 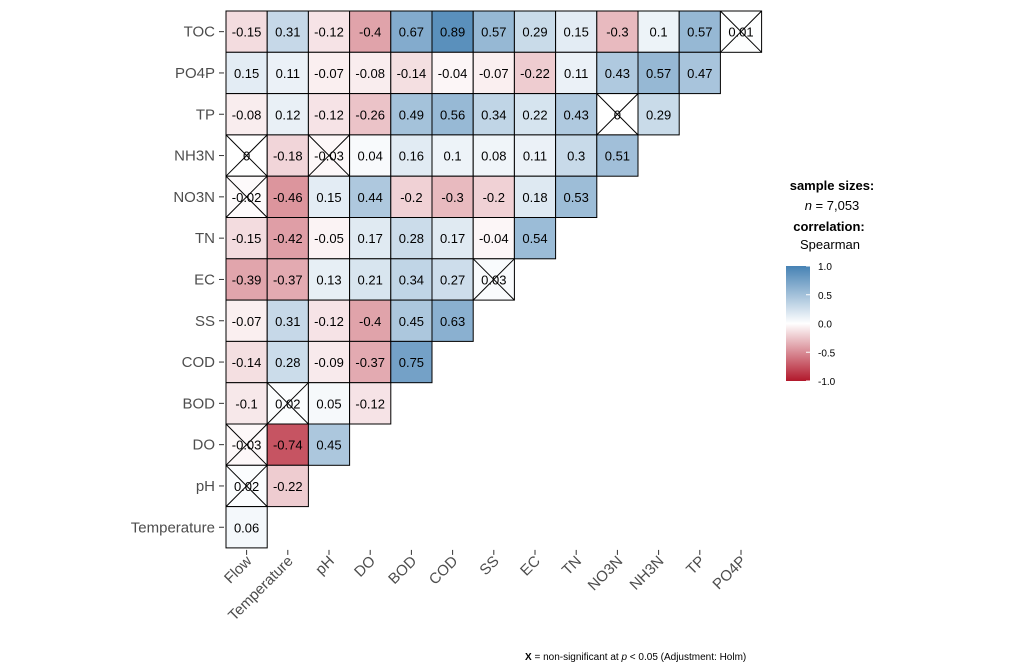 I want to click on heatmap-cell: -0.74, so click(x=287, y=444).